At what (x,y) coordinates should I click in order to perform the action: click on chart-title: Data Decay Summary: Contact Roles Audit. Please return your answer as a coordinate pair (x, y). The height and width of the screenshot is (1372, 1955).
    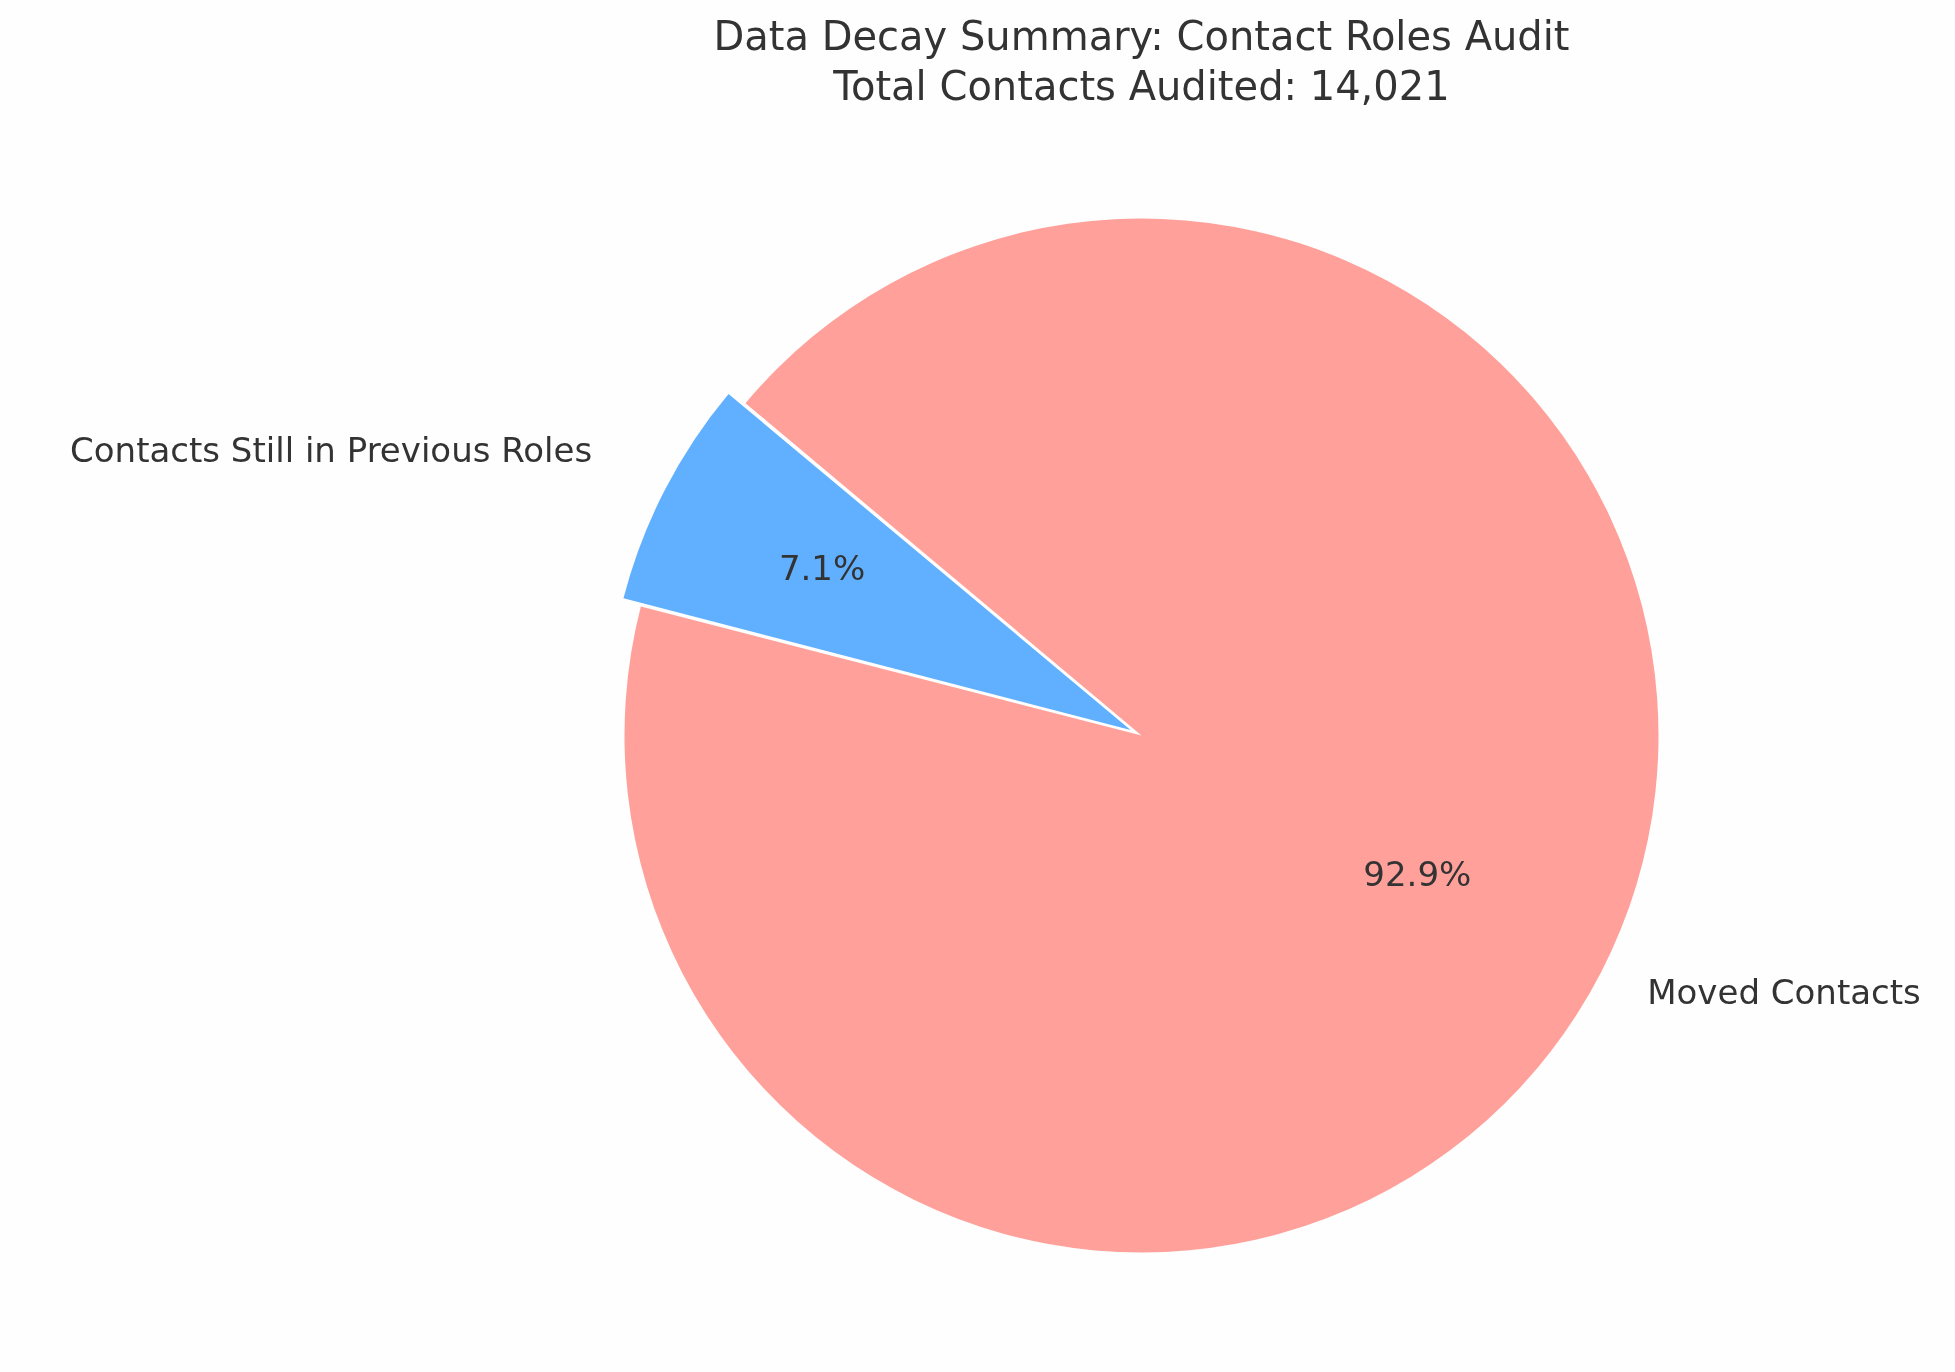
    Looking at the image, I should click on (1141, 36).